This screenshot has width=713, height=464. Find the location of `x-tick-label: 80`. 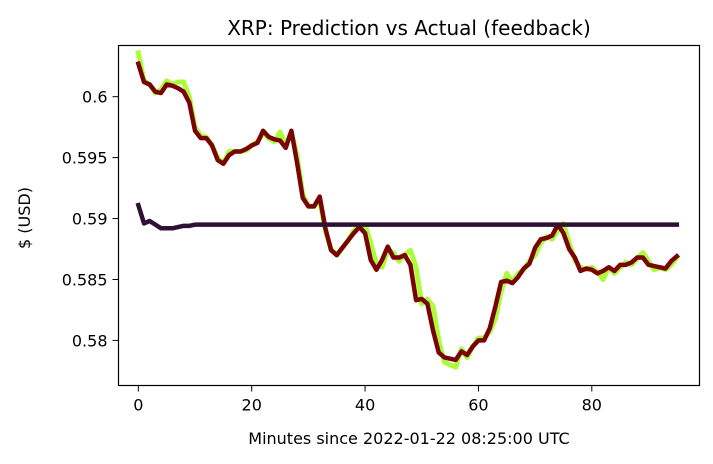

x-tick-label: 80 is located at coordinates (592, 405).